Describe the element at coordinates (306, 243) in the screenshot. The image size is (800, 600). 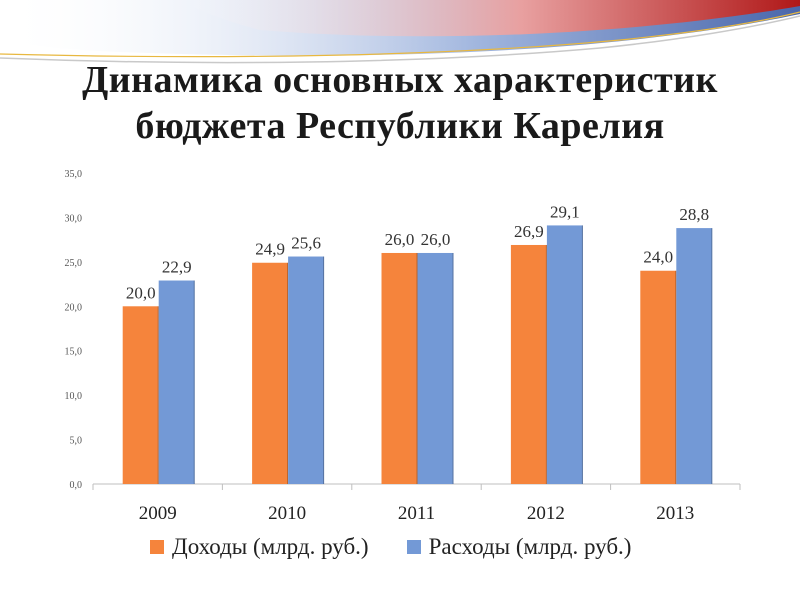
I see `data-label-expenses: 25,6` at that location.